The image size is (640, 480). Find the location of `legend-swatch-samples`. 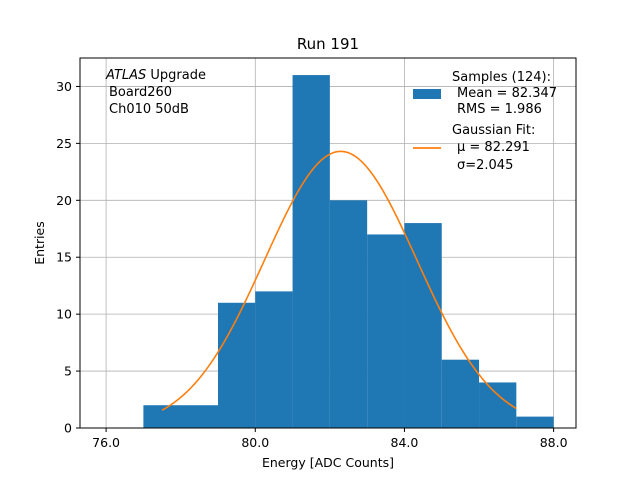

legend-swatch-samples is located at coordinates (427, 94).